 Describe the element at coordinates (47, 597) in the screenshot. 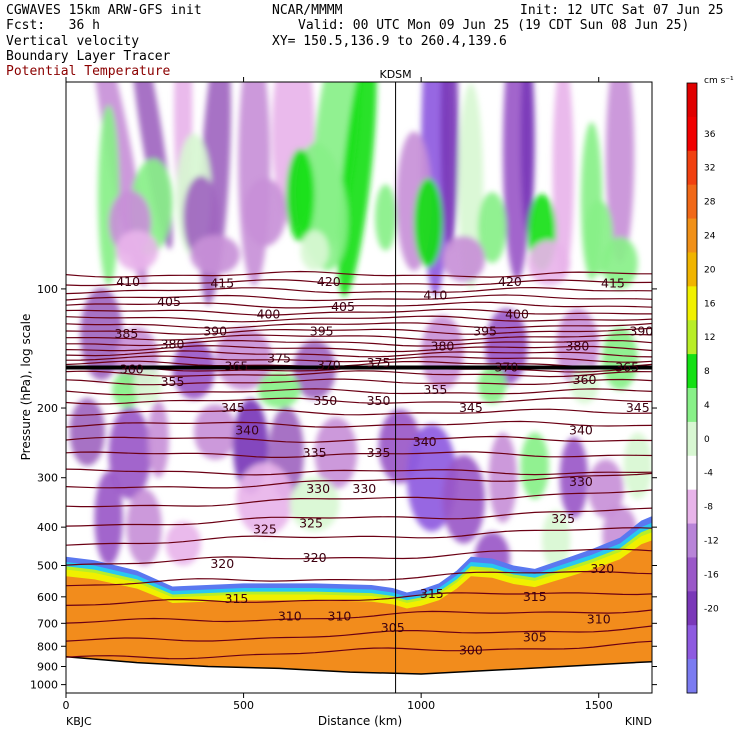

I see `y-tick-label: 600` at that location.